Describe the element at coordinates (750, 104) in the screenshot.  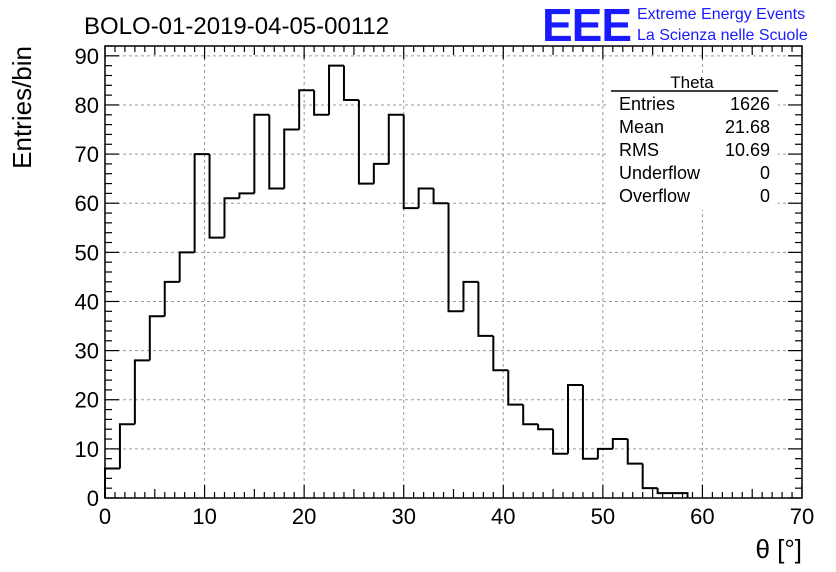
I see `stats-row-value: 1626` at that location.